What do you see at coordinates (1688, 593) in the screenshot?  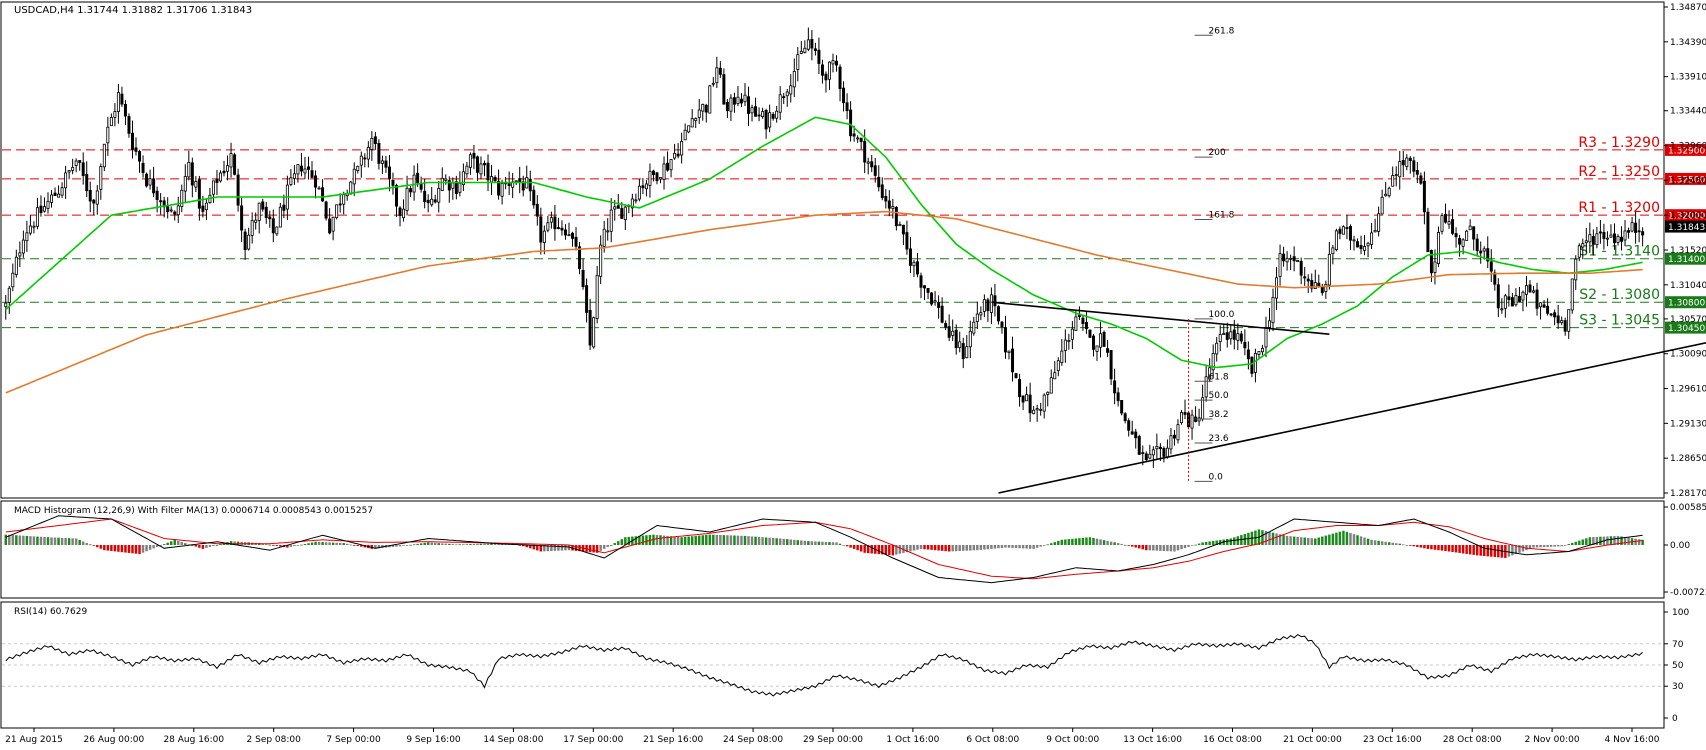 I see `macd-y-tick-label: -0.007235` at bounding box center [1688, 593].